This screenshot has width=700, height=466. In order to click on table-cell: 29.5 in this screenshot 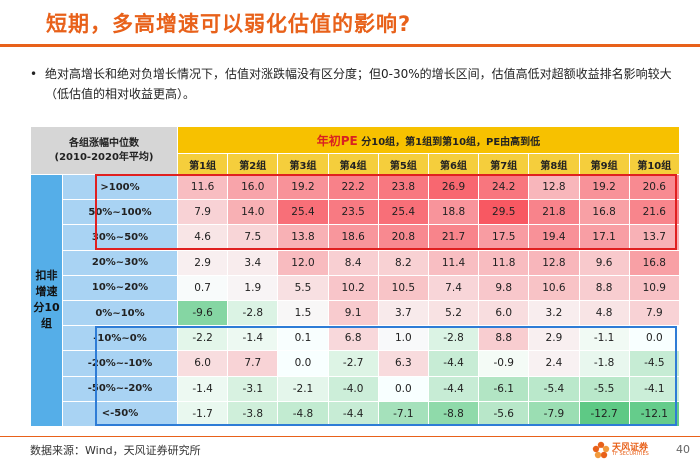, I will do `click(504, 212)`.